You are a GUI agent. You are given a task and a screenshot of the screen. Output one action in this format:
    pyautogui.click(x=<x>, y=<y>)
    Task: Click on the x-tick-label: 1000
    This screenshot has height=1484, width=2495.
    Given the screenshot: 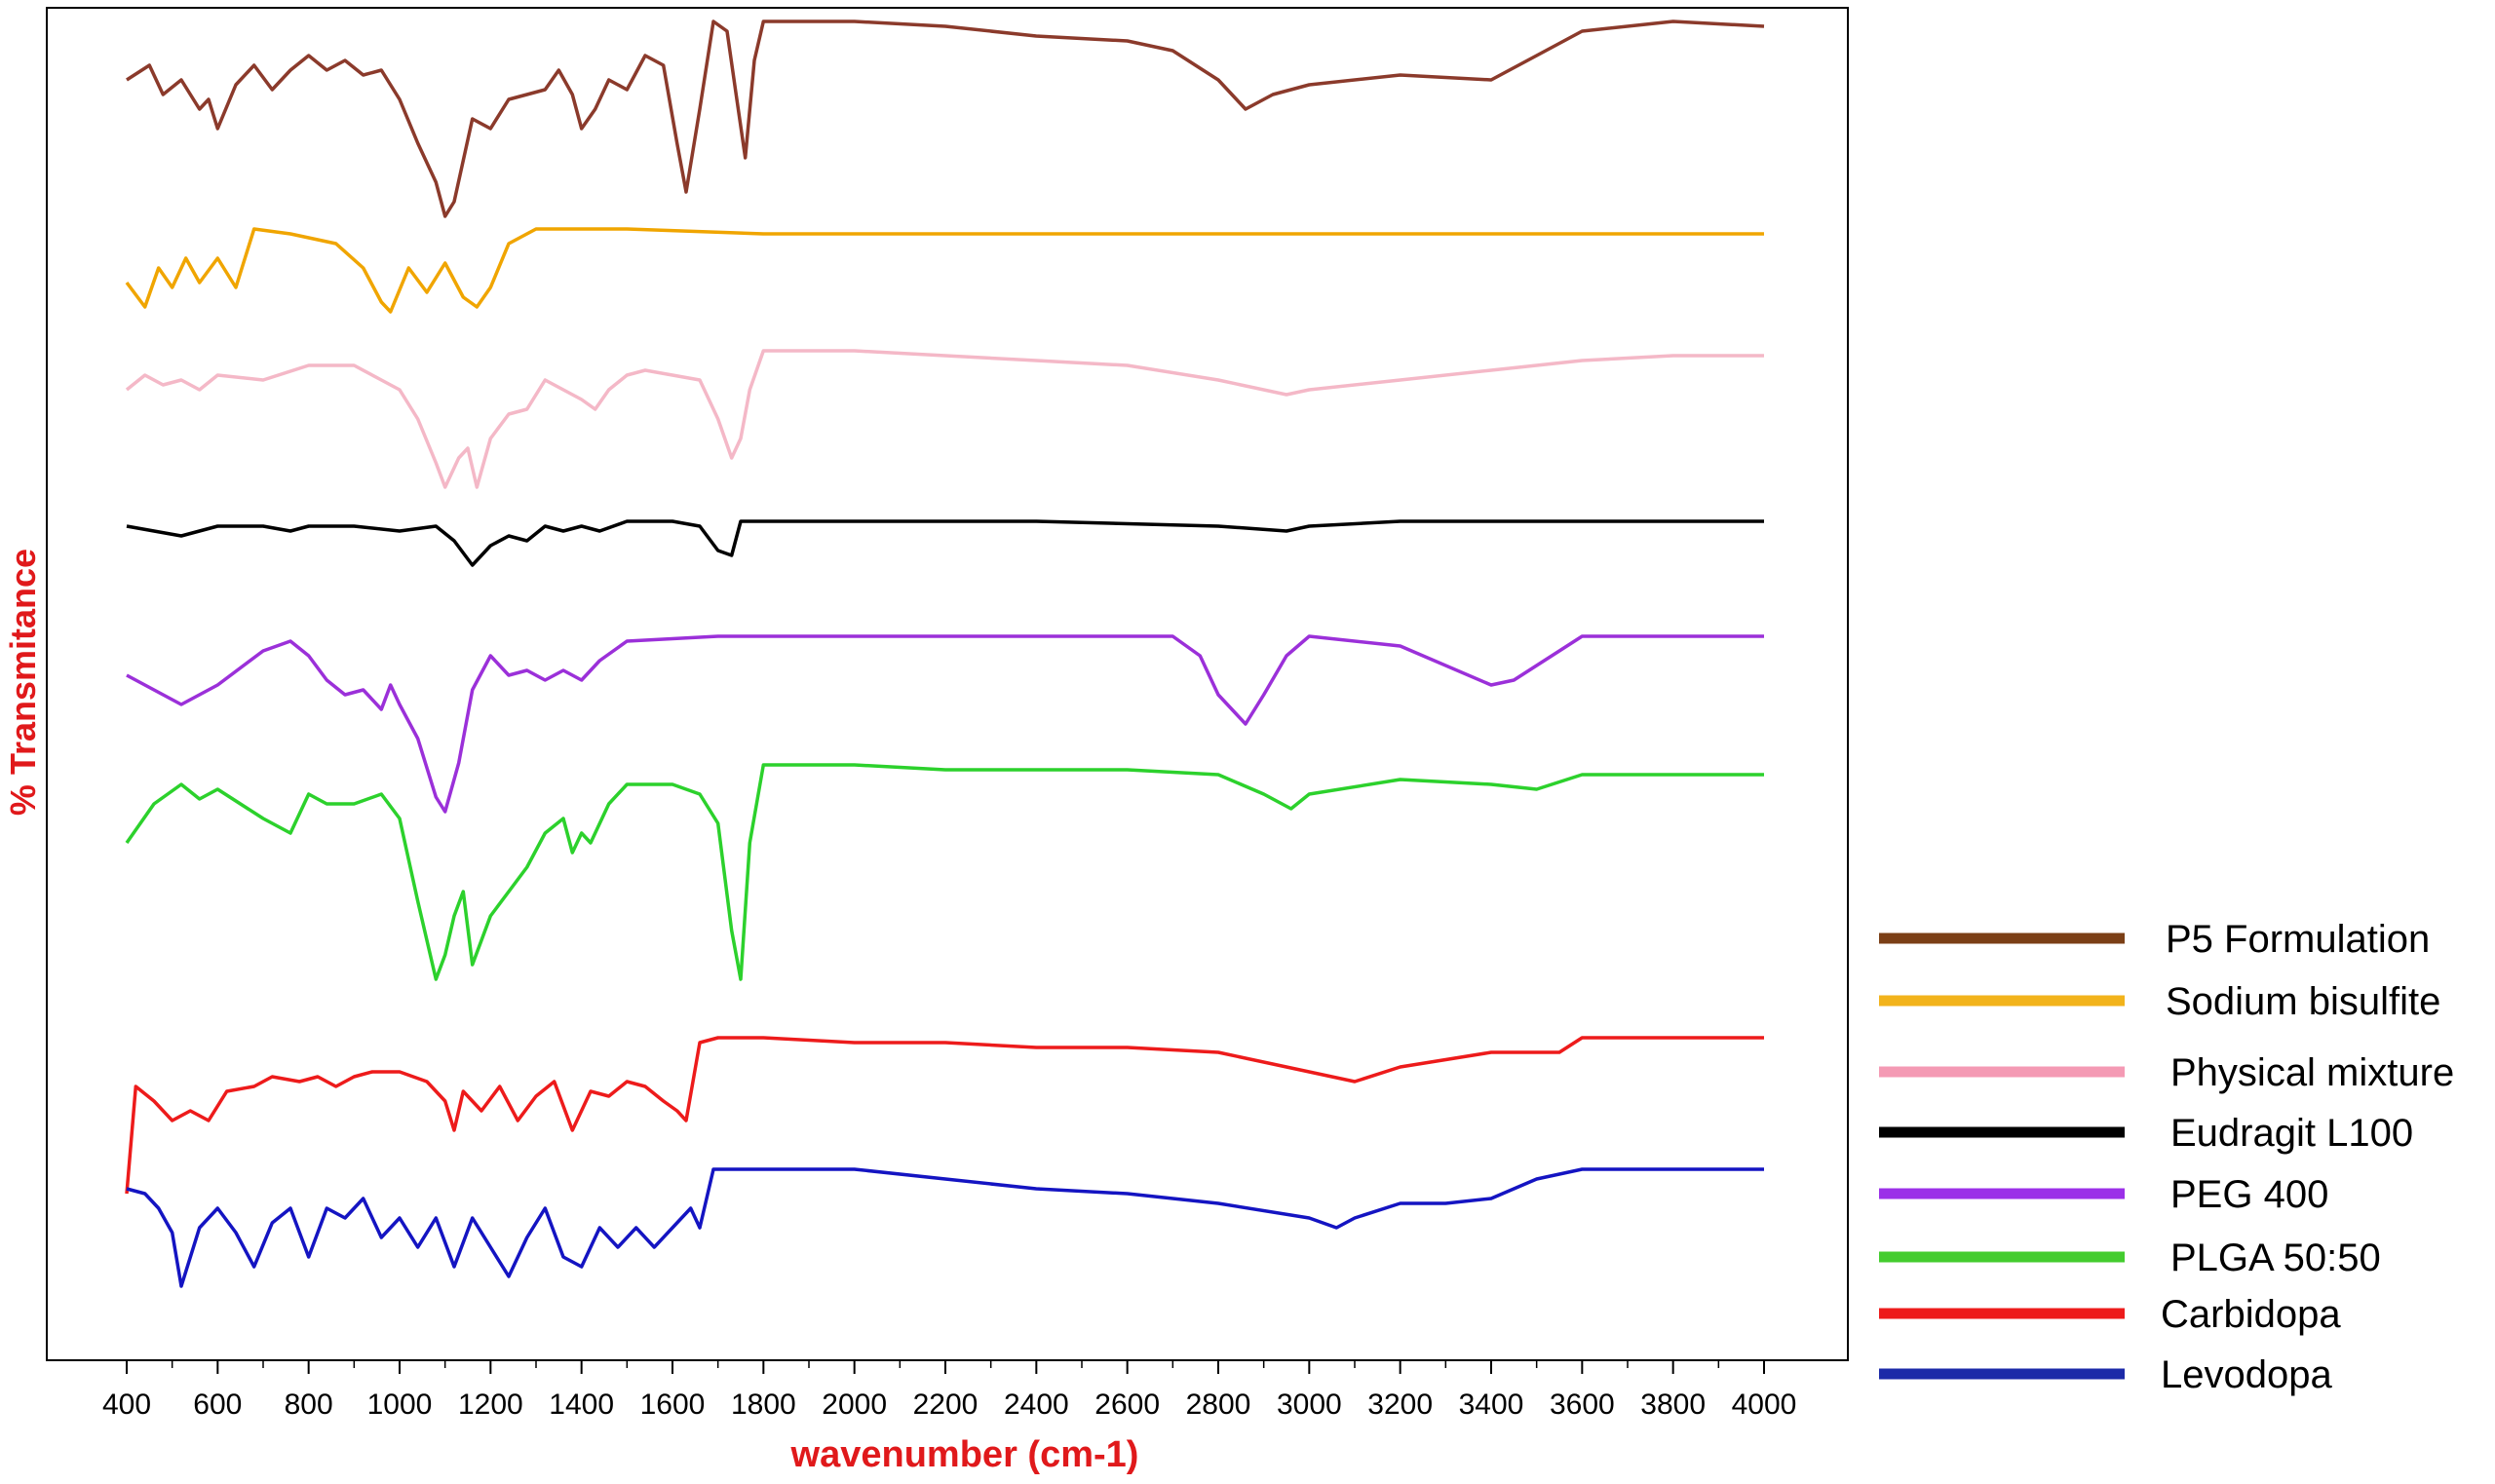 What is the action you would take?
    pyautogui.click(x=400, y=1405)
    